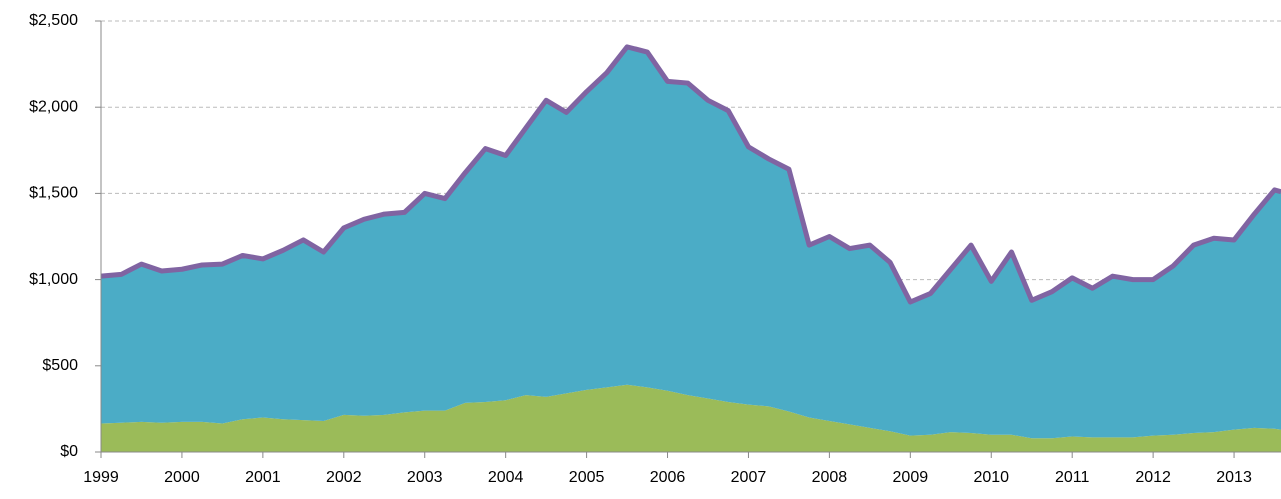 This screenshot has width=1281, height=499. Describe the element at coordinates (991, 477) in the screenshot. I see `x-tick-label: 2010` at that location.